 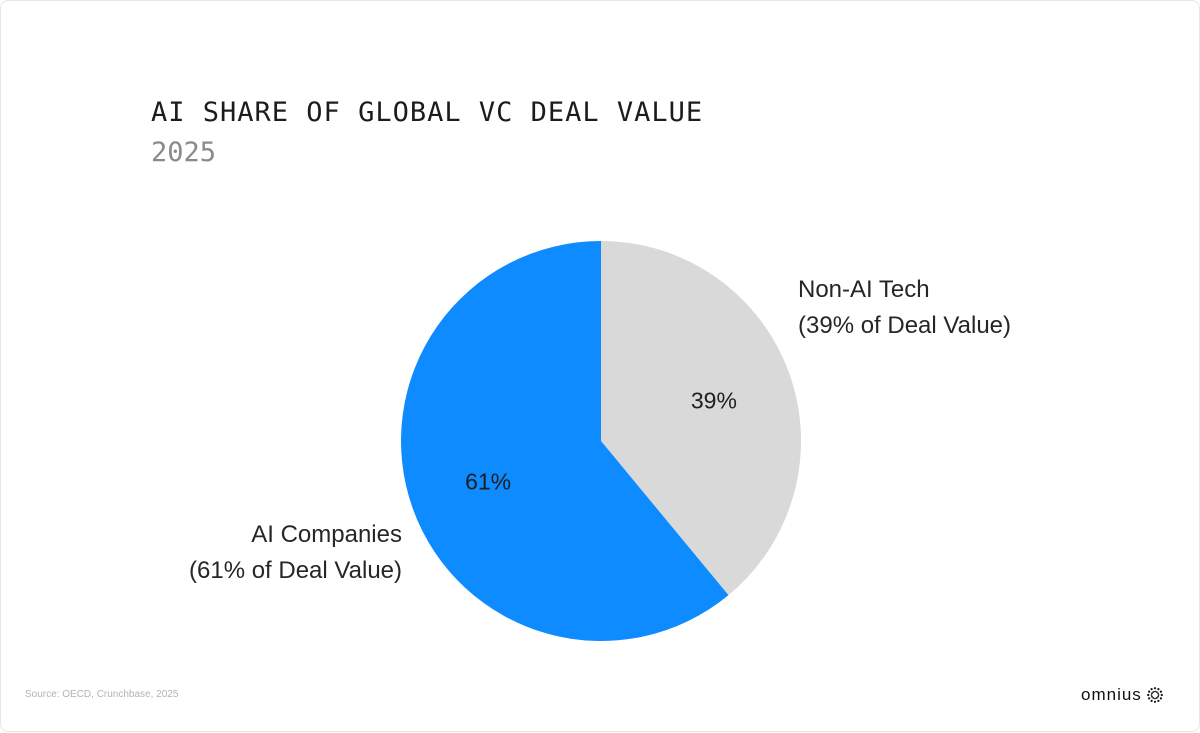 What do you see at coordinates (295, 570) in the screenshot?
I see `callout-detail: (61% of Deal Value)` at bounding box center [295, 570].